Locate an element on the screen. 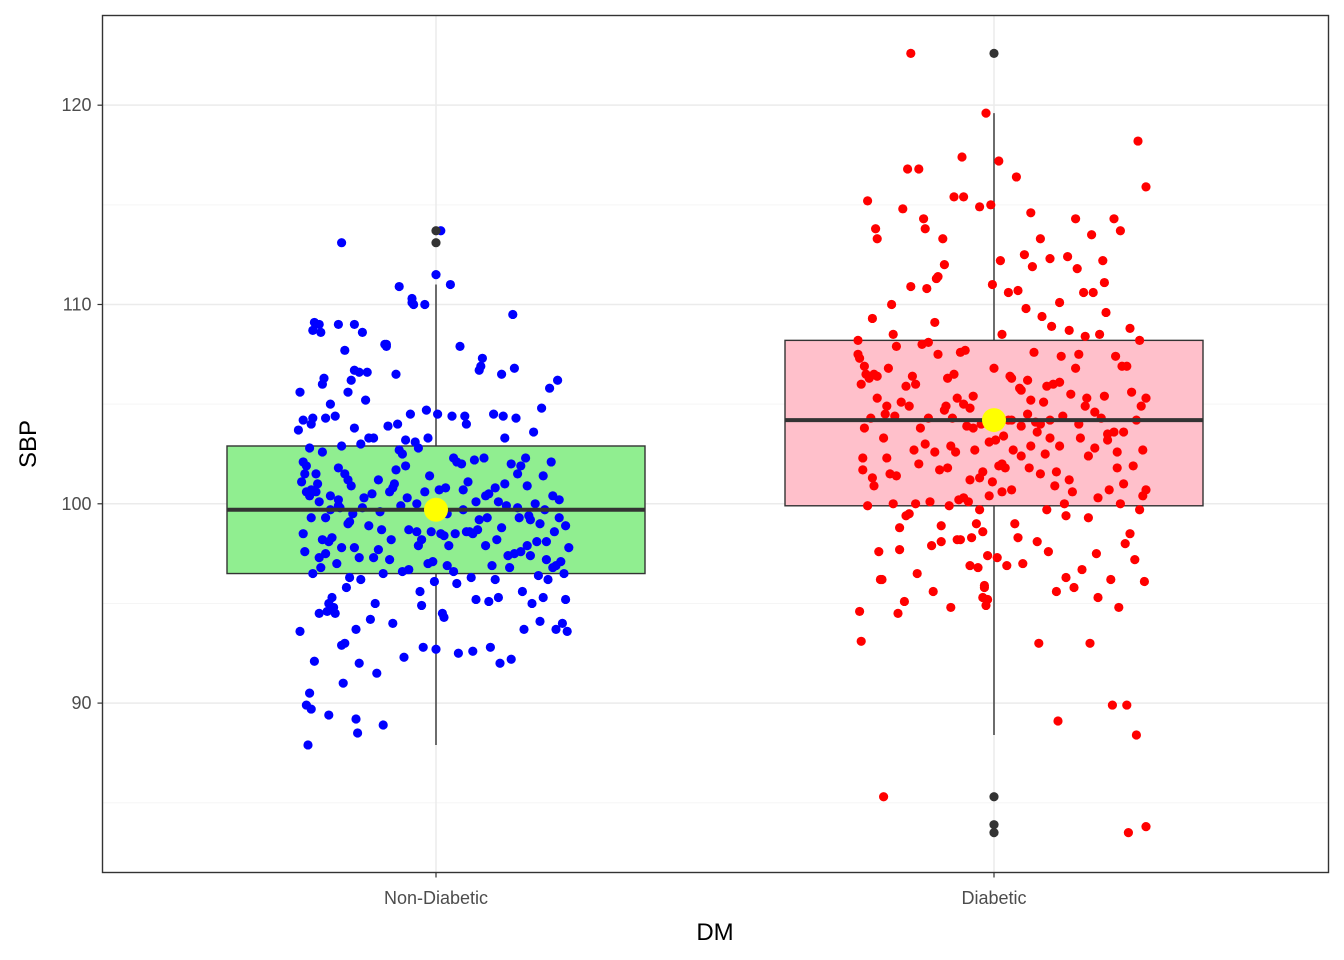 The image size is (1344, 960). mean-marker is located at coordinates (436, 509).